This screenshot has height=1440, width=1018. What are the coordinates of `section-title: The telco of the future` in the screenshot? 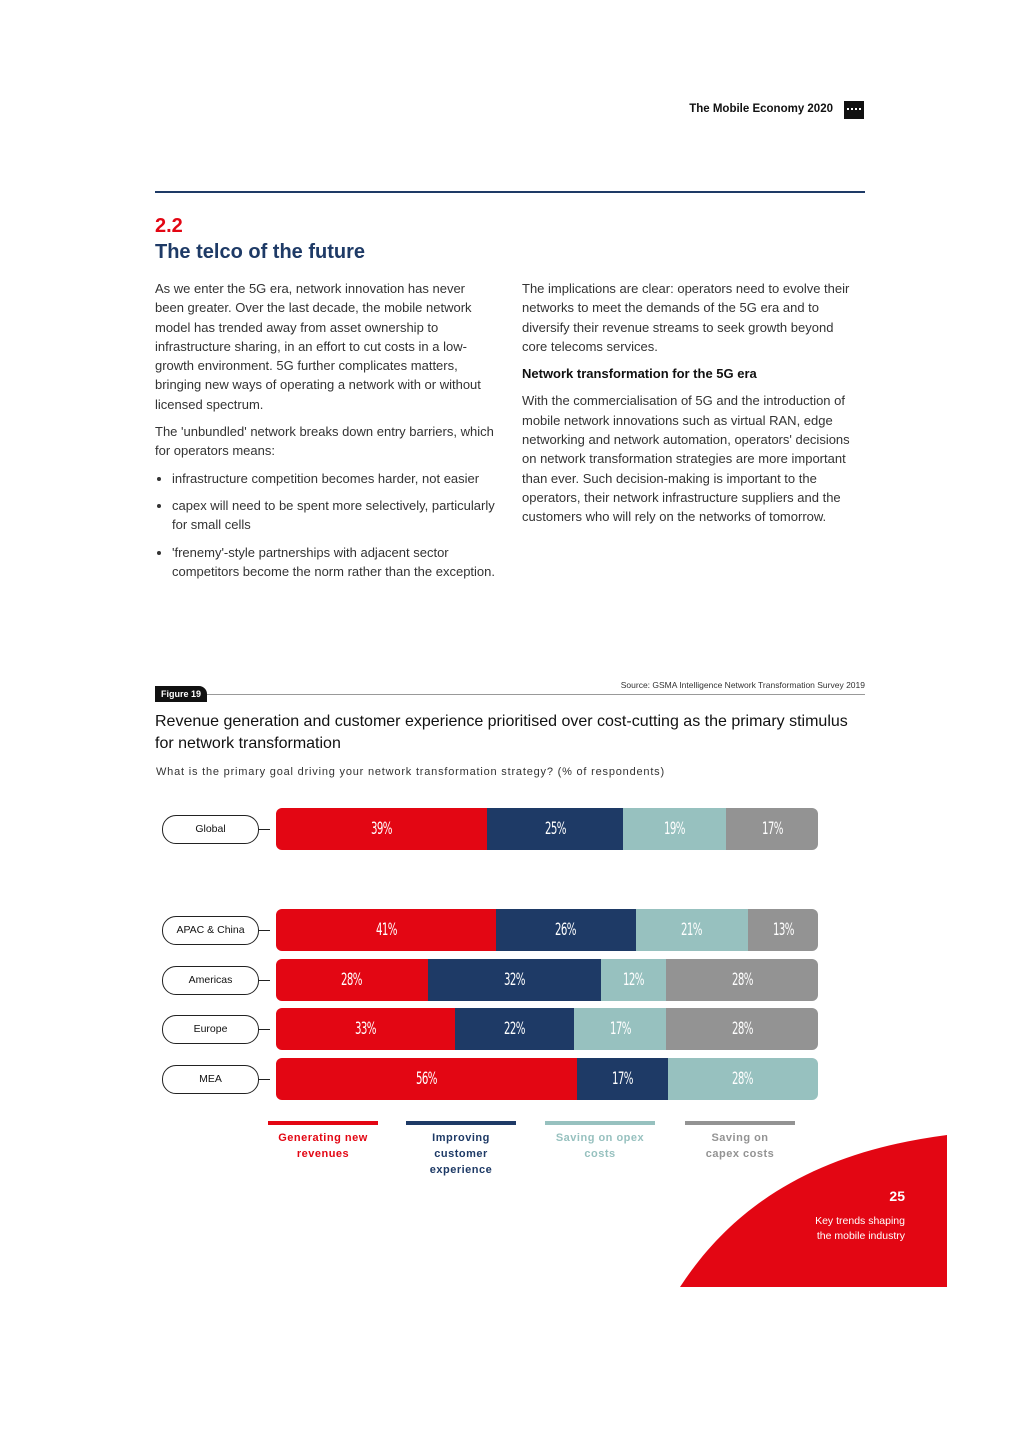 It's located at (260, 252).